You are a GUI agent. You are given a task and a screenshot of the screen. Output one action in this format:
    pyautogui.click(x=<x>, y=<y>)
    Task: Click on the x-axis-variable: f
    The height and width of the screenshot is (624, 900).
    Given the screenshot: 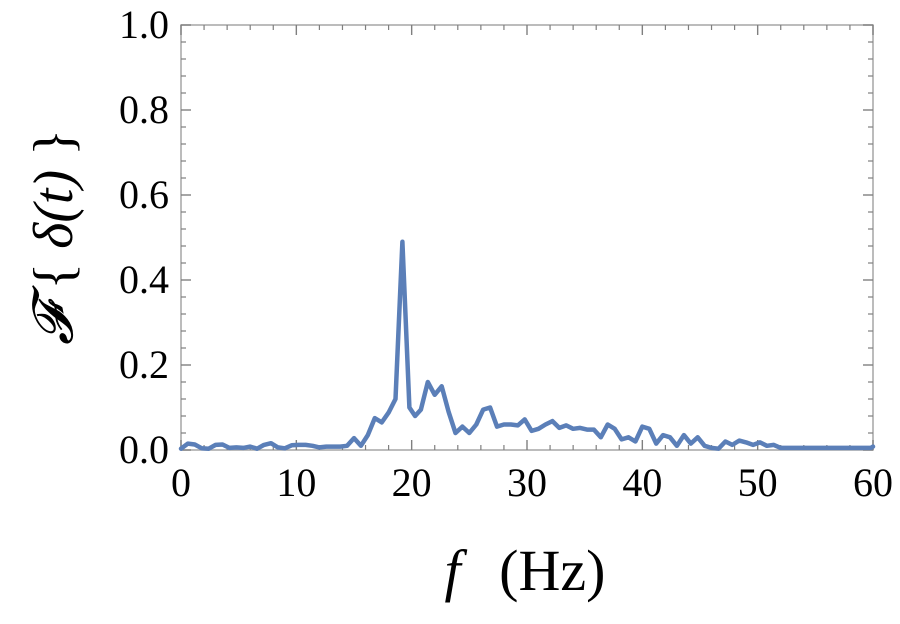 What is the action you would take?
    pyautogui.click(x=456, y=570)
    